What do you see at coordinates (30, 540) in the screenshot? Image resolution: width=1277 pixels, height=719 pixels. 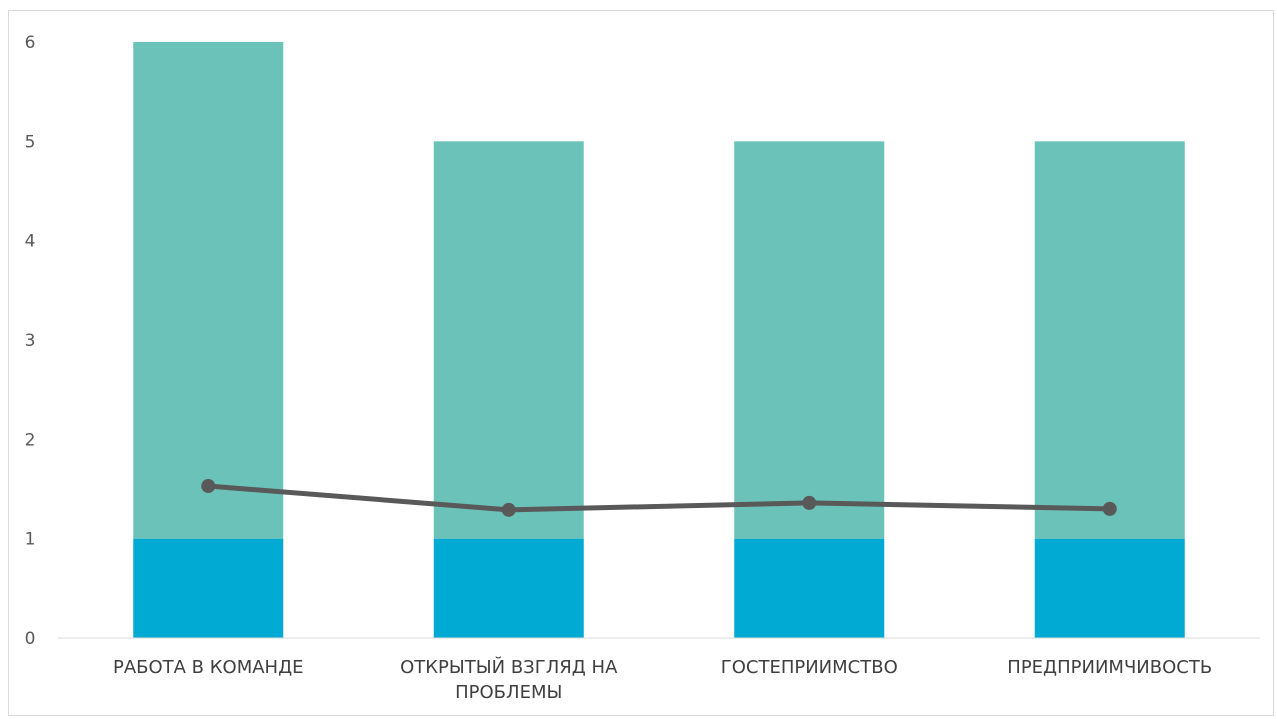 I see `y-tick-label: 1` at bounding box center [30, 540].